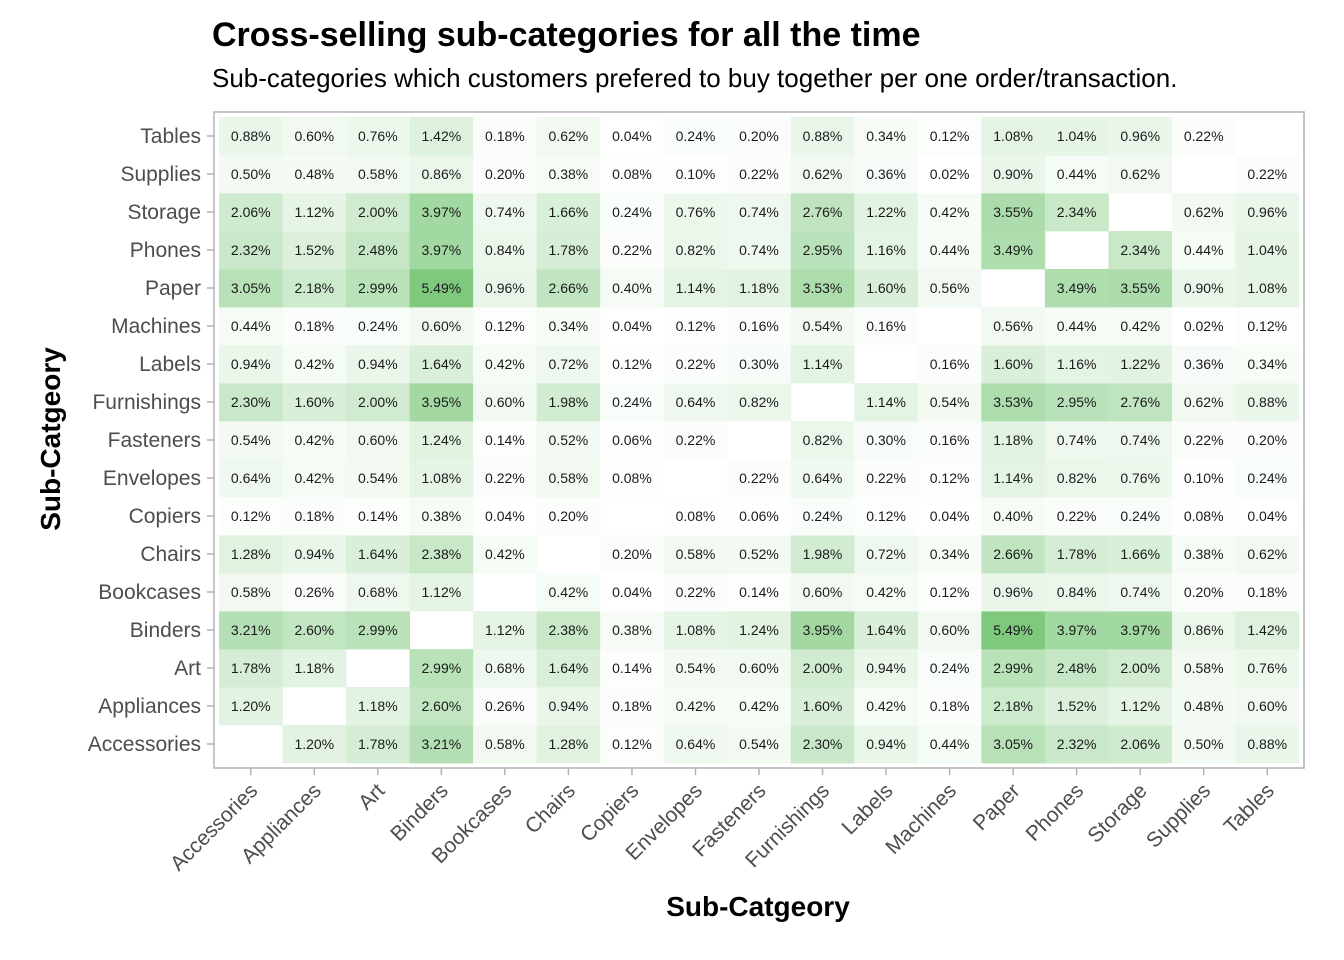  What do you see at coordinates (632, 402) in the screenshot?
I see `cell-value-label: 0.24%` at bounding box center [632, 402].